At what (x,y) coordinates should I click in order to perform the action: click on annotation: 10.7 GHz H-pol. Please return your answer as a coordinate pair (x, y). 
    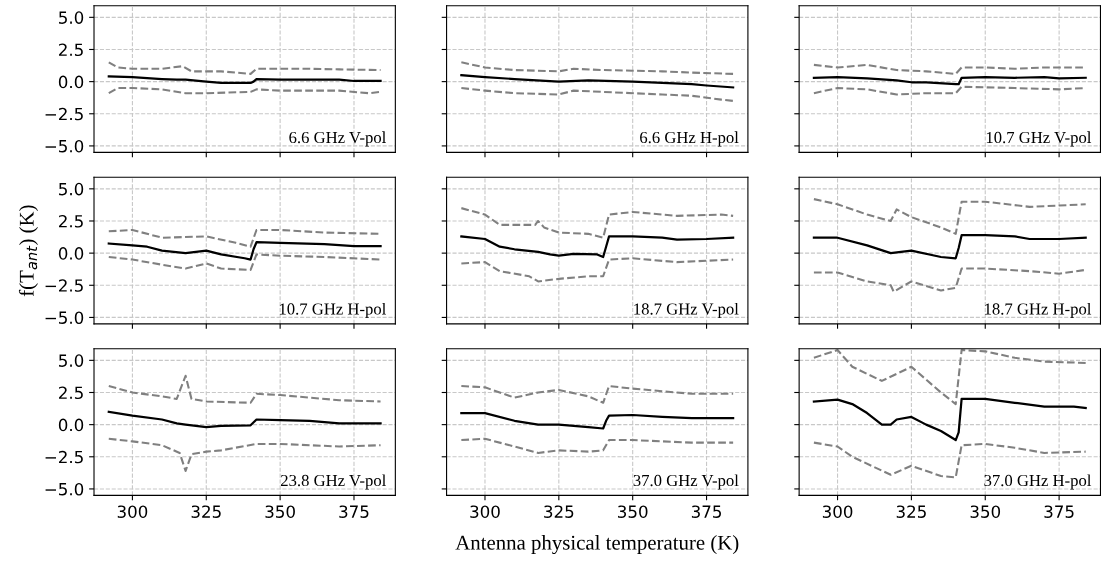
    Looking at the image, I should click on (332, 310).